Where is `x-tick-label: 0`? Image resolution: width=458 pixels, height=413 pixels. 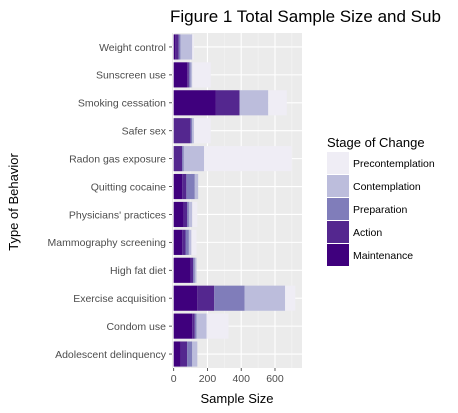
x-tick-label: 0 is located at coordinates (174, 379).